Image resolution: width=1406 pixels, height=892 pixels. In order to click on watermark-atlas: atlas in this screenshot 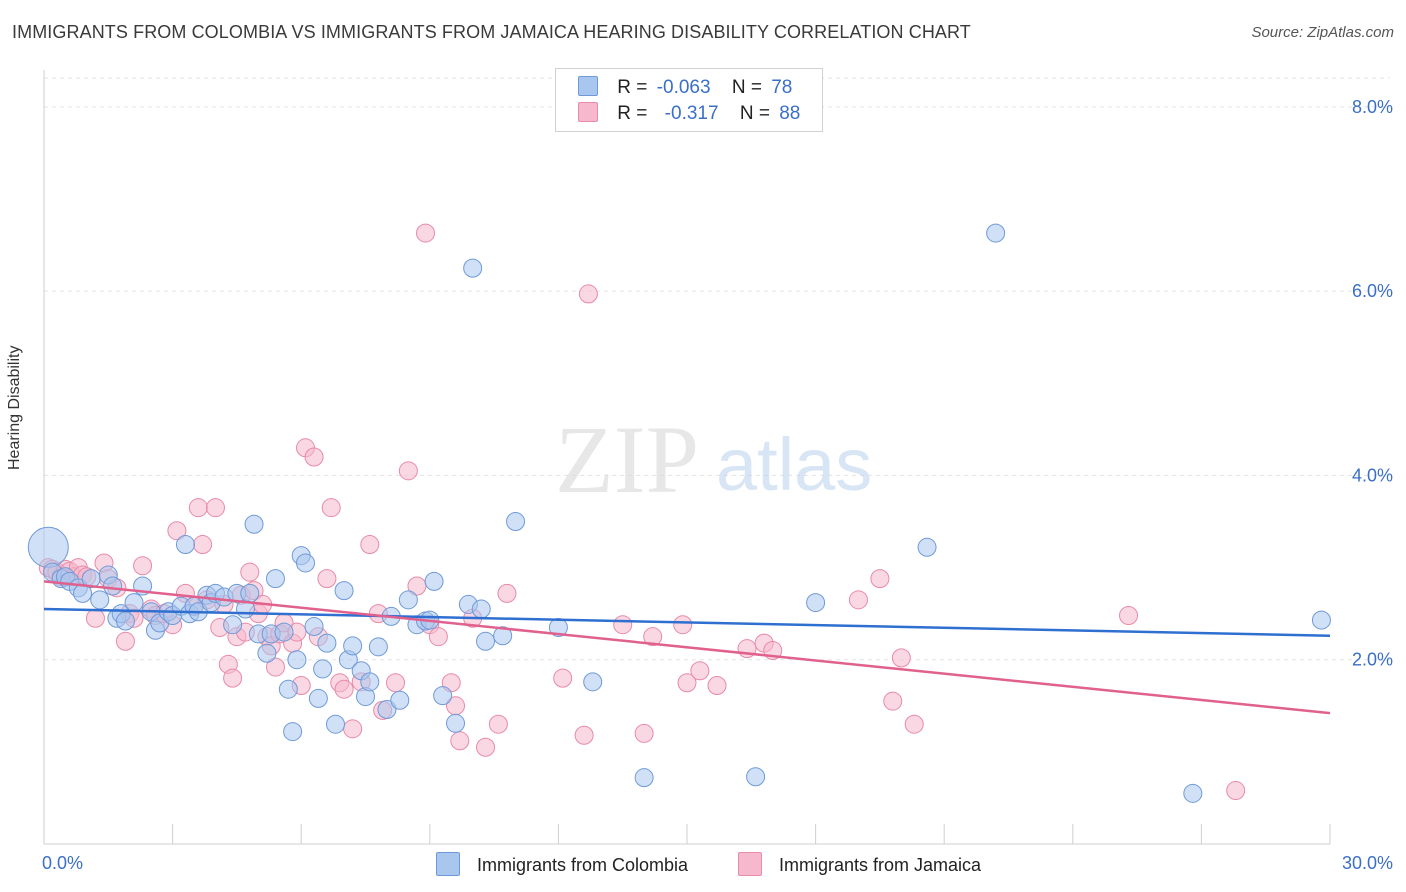, I will do `click(794, 464)`.